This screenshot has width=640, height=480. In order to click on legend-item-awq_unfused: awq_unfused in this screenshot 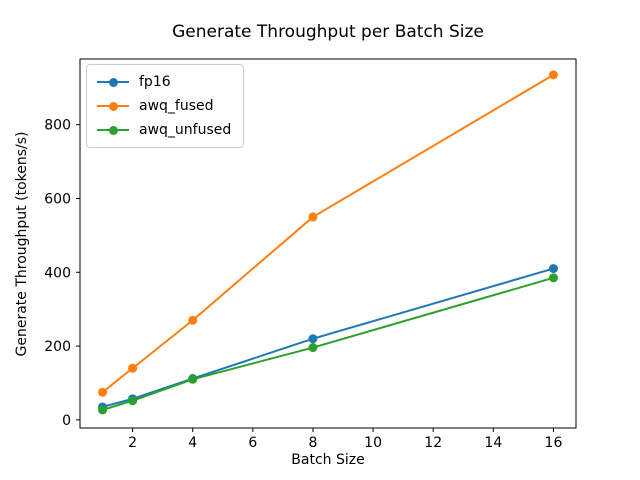, I will do `click(164, 130)`.